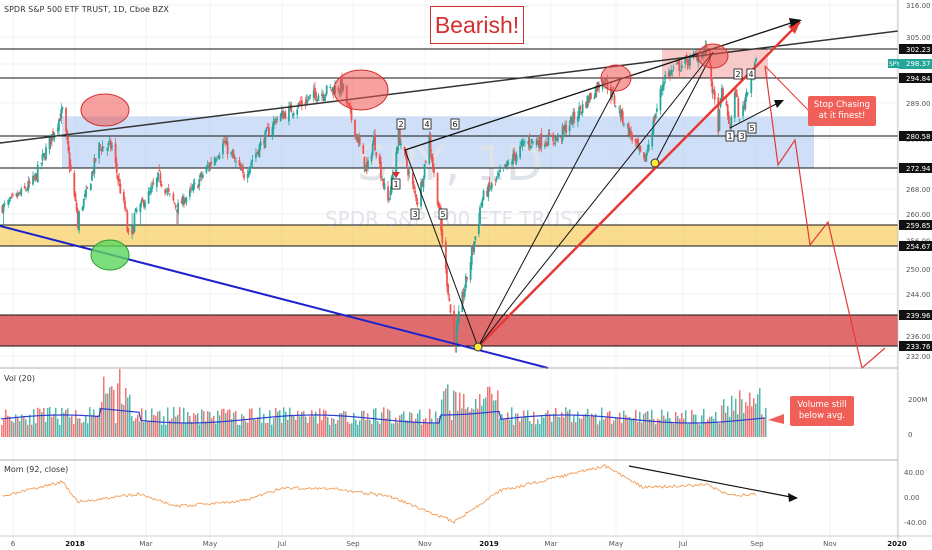 This screenshot has width=932, height=550. What do you see at coordinates (86, 9) in the screenshot?
I see `chart-title: SPDR S&P 500 ETF TRUST, 1D, Cboe BZX` at bounding box center [86, 9].